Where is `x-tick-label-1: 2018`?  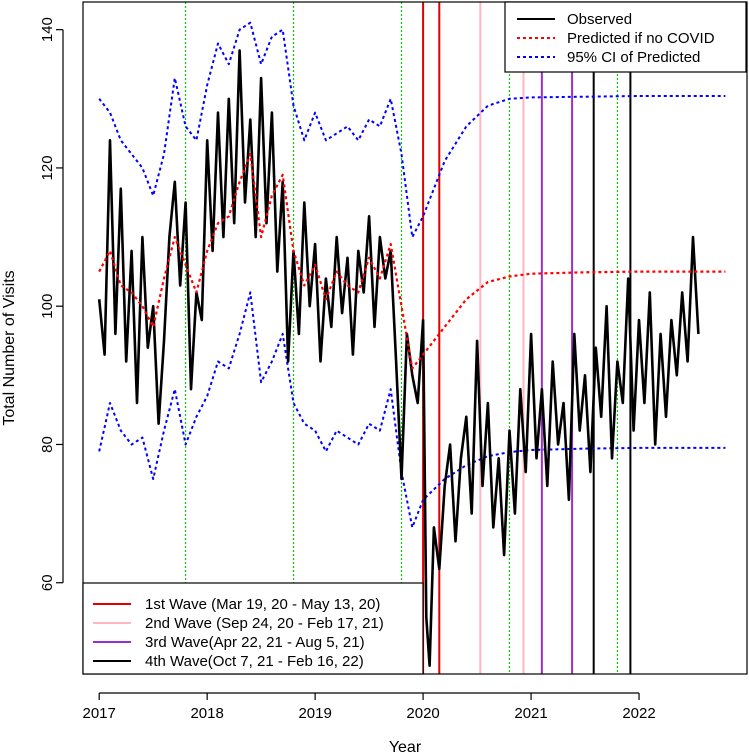
x-tick-label-1: 2018 is located at coordinates (206, 713).